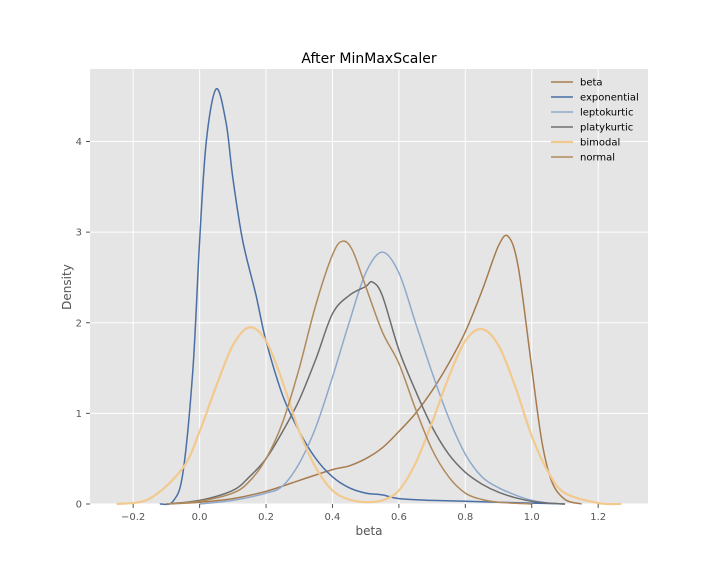 The image size is (720, 576). Describe the element at coordinates (399, 517) in the screenshot. I see `x-tick-label: 0.6` at that location.